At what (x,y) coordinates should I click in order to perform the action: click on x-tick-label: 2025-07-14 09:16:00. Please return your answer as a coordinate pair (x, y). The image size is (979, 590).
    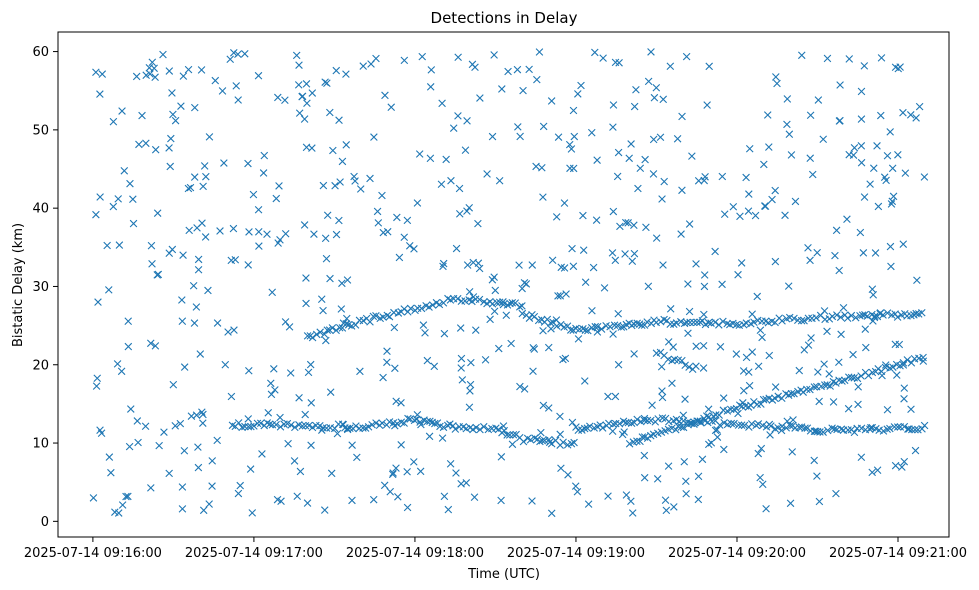
    Looking at the image, I should click on (93, 553).